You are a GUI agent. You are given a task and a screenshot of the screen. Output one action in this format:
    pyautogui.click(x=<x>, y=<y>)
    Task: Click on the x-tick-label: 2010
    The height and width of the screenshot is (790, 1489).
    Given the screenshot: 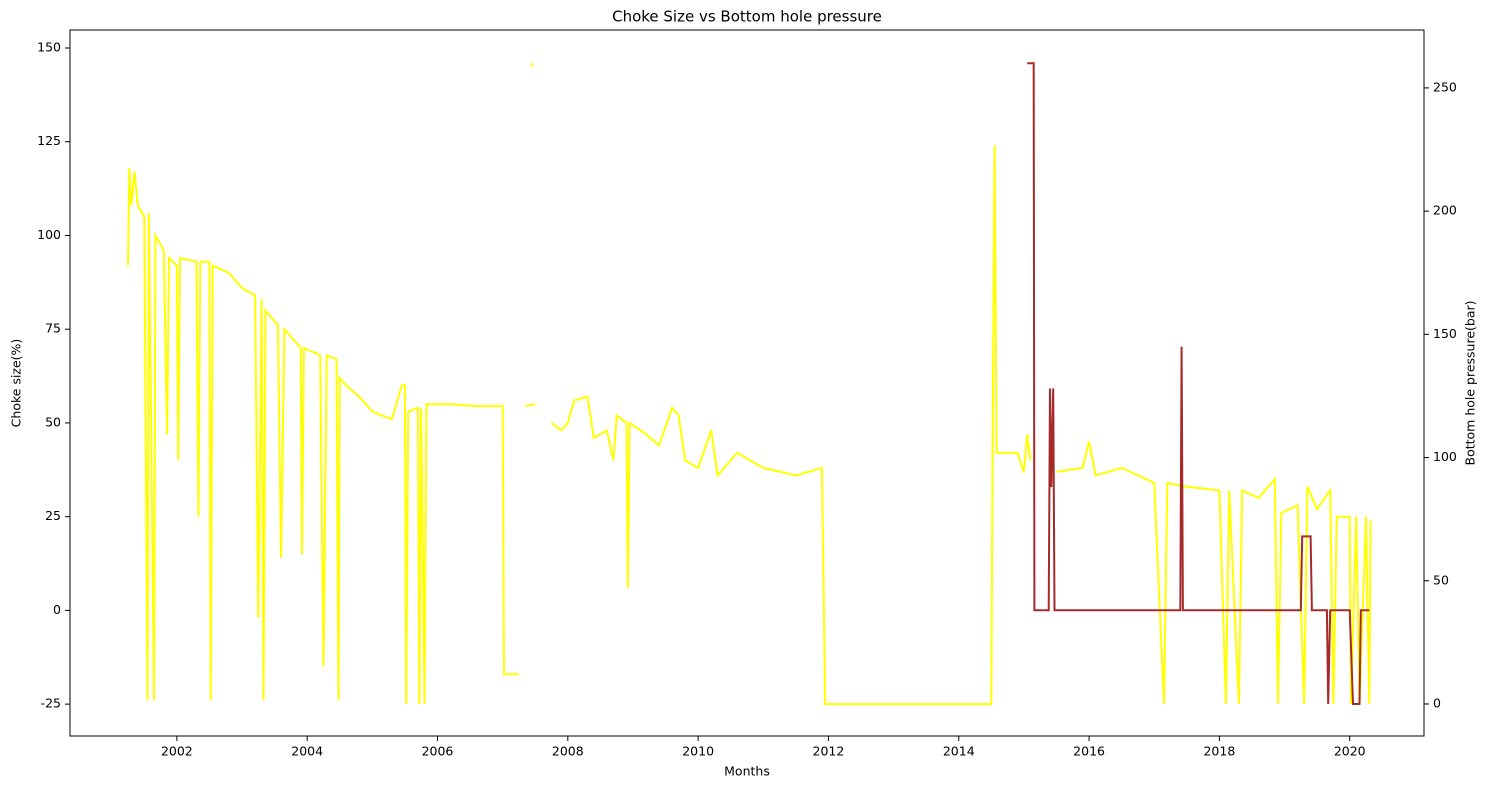 What is the action you would take?
    pyautogui.click(x=698, y=751)
    